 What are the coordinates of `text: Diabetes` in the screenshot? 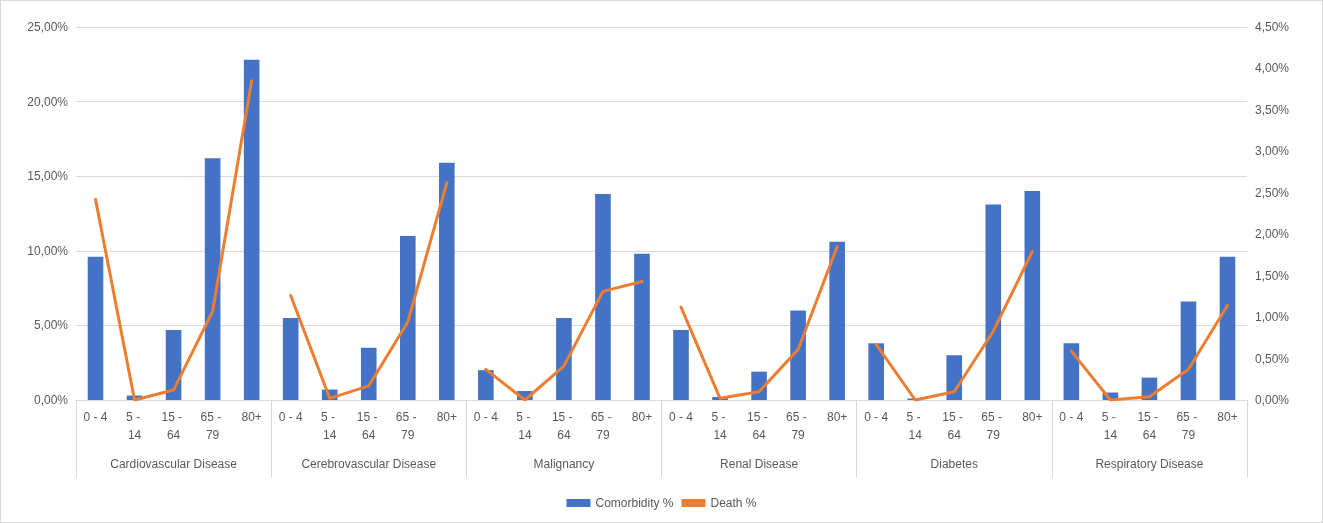 It's located at (954, 464).